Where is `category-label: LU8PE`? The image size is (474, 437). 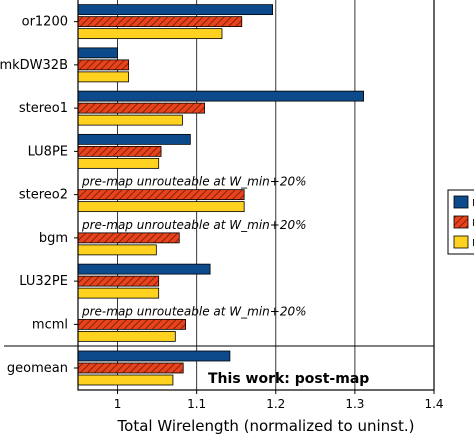
category-label: LU8PE is located at coordinates (48, 151).